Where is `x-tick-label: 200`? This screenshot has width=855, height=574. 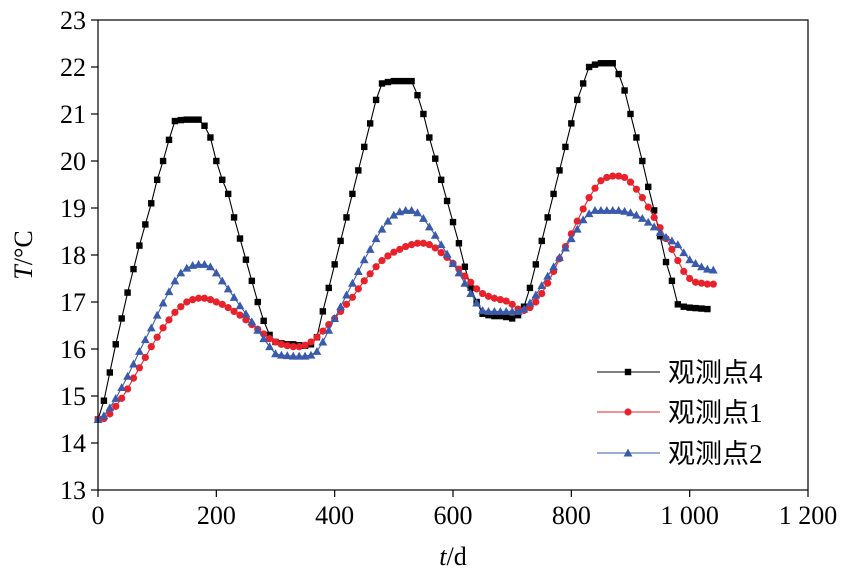
x-tick-label: 200 is located at coordinates (216, 515).